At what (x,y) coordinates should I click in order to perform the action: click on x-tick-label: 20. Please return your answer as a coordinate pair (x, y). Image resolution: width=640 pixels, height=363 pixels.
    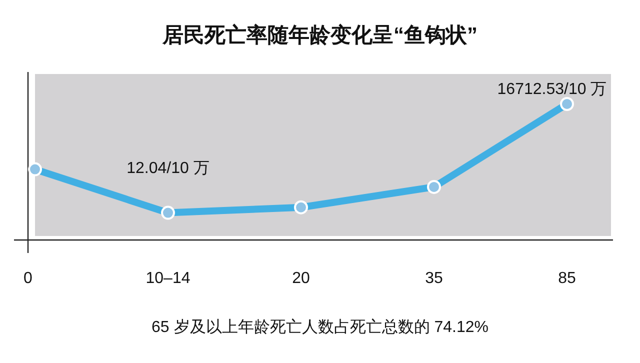
    Looking at the image, I should click on (301, 278).